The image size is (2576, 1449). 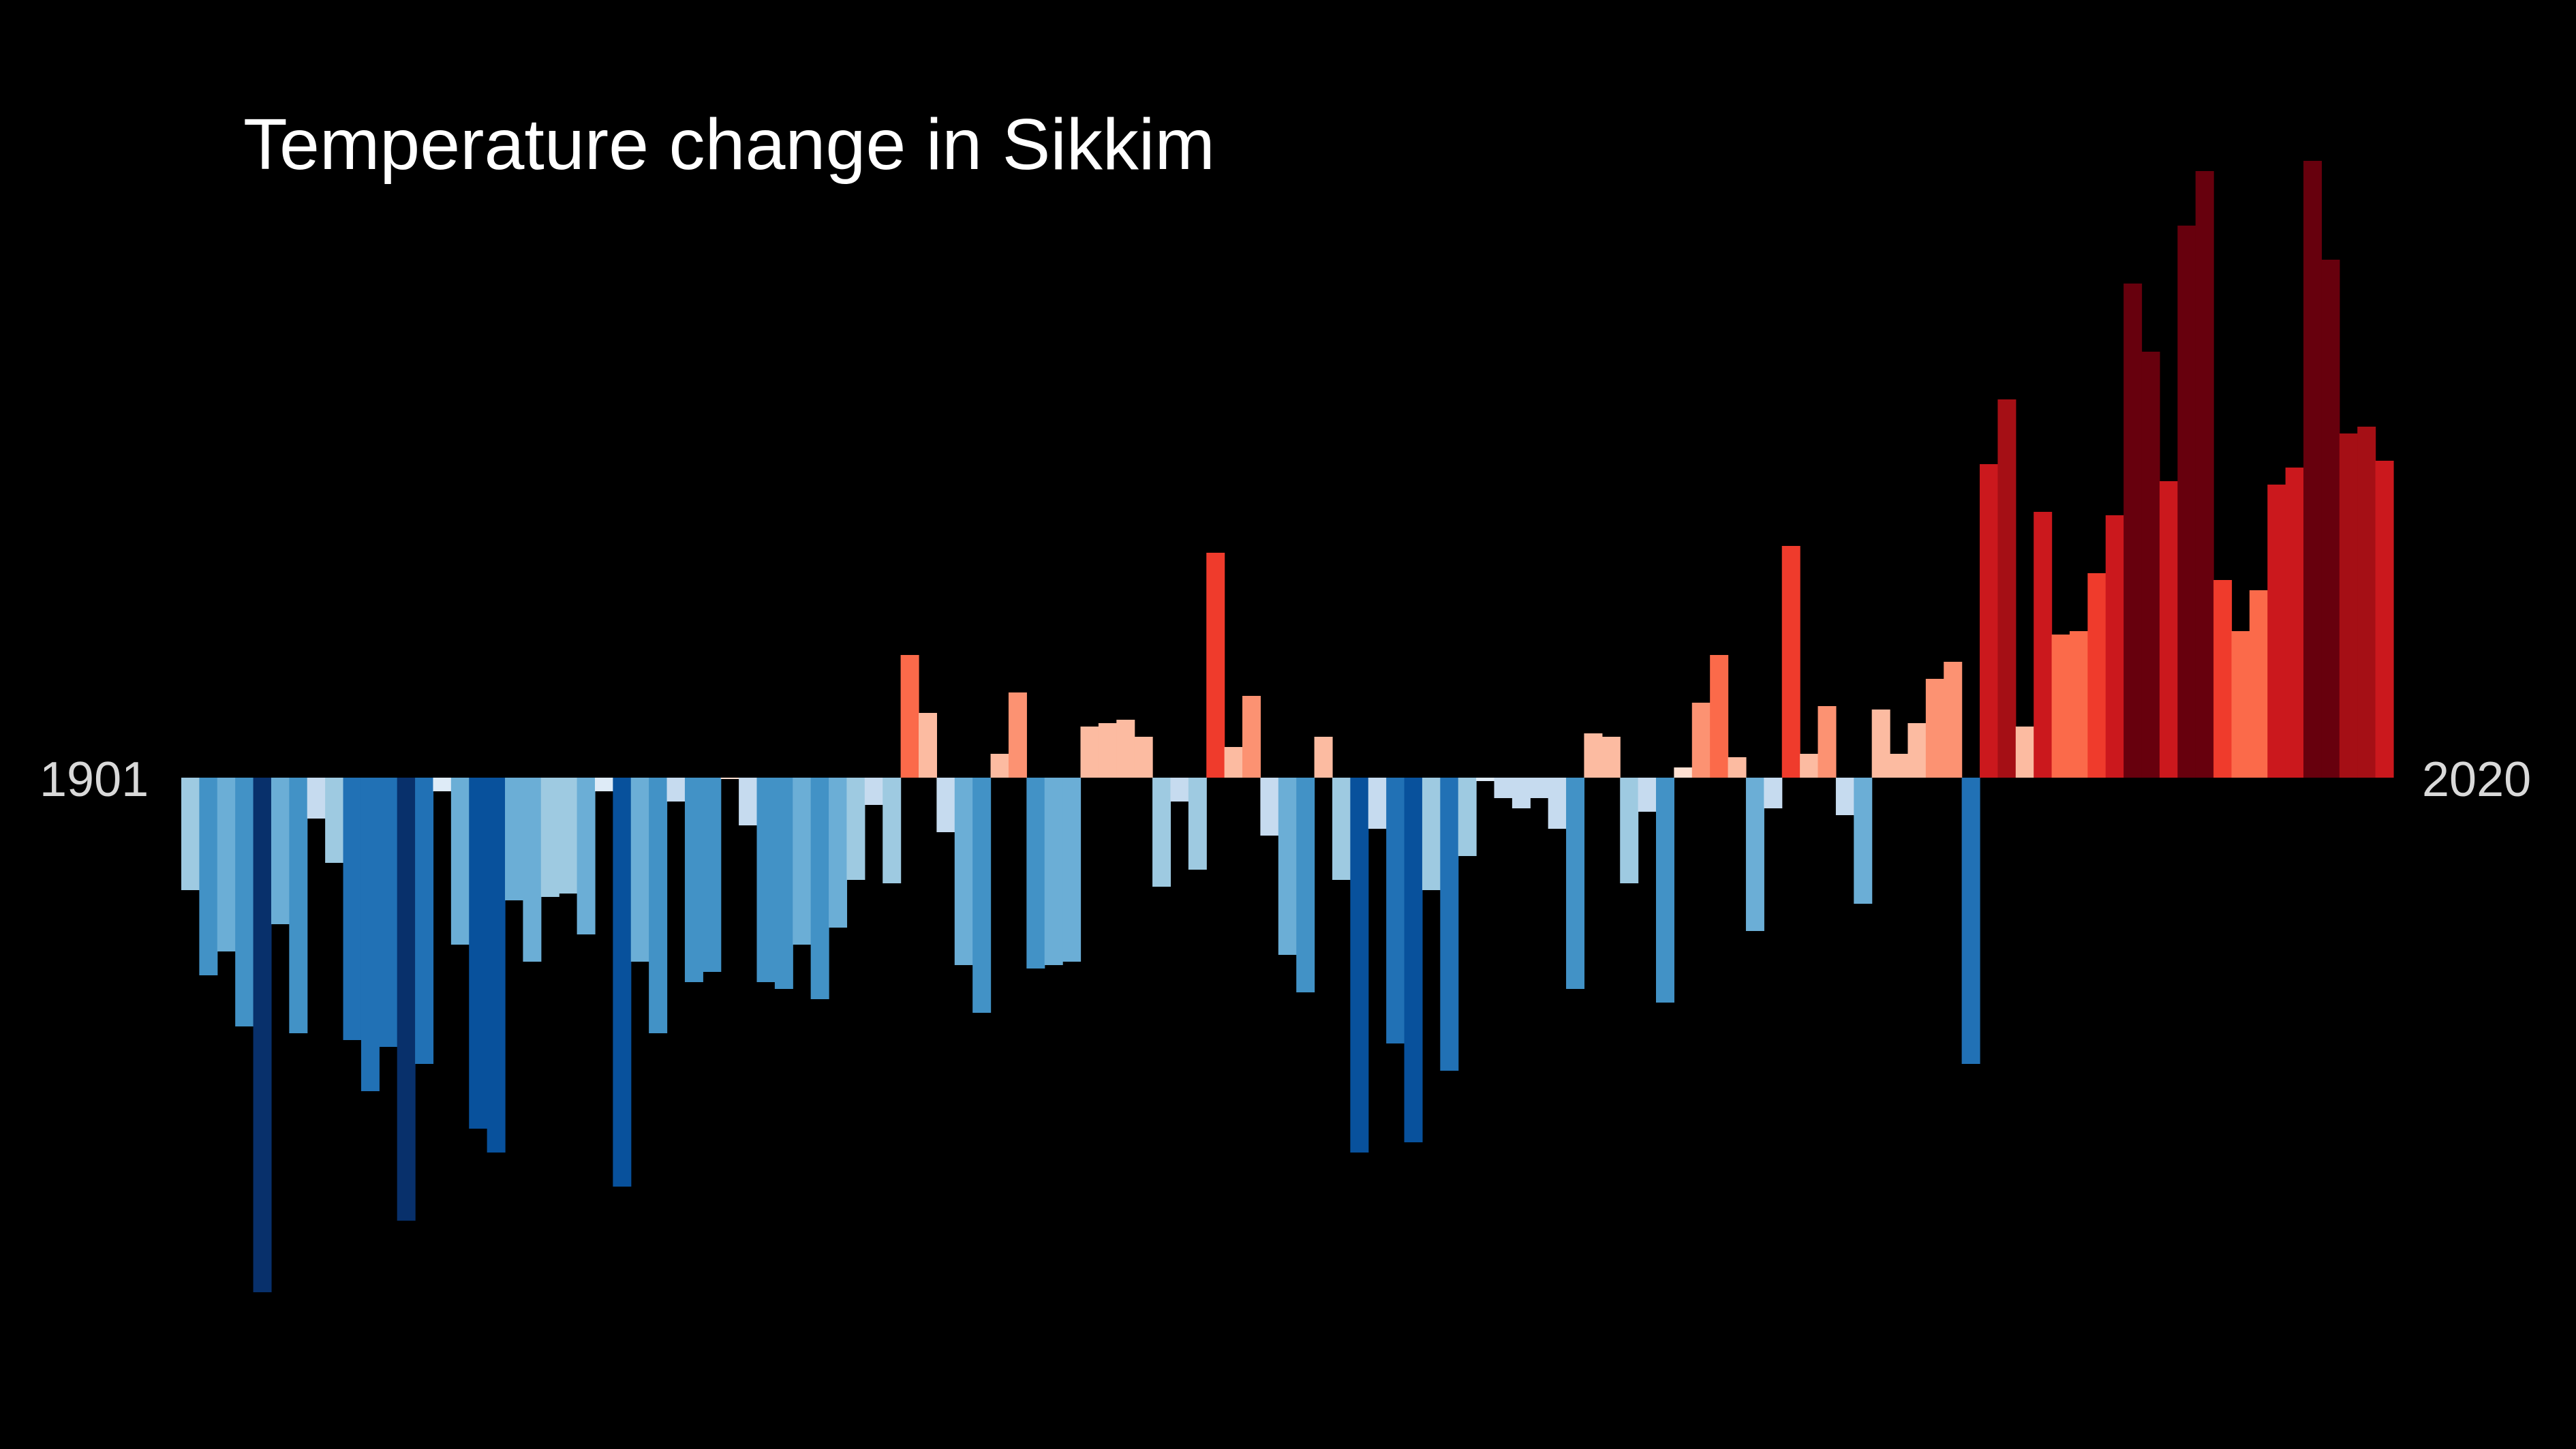 I want to click on bar-1905, so click(x=262, y=1035).